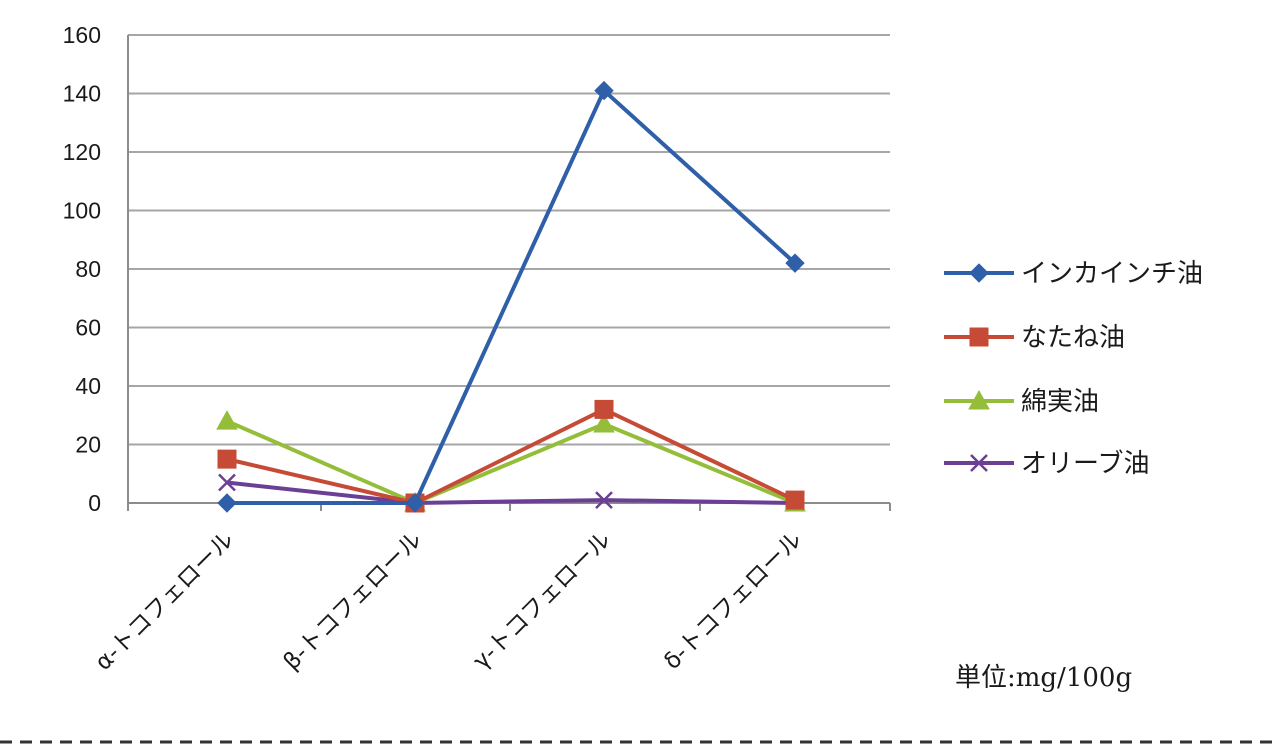 Image resolution: width=1280 pixels, height=745 pixels. What do you see at coordinates (94, 503) in the screenshot?
I see `y-tick-label: 0` at bounding box center [94, 503].